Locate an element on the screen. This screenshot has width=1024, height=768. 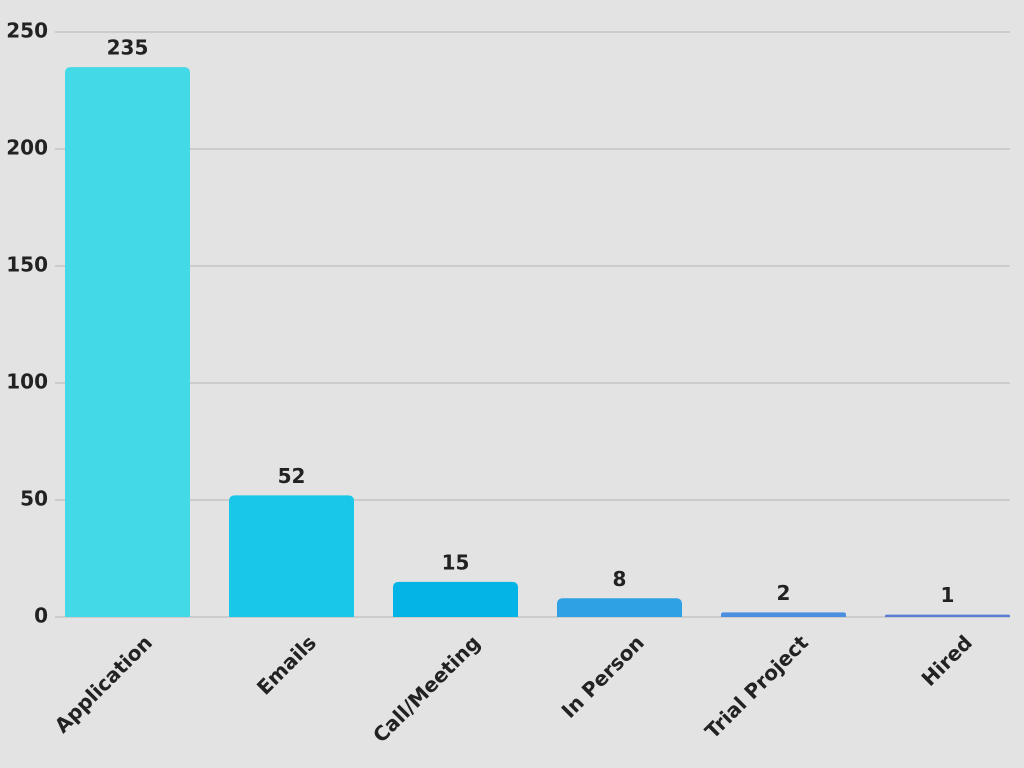
value-label: 1 is located at coordinates (948, 595).